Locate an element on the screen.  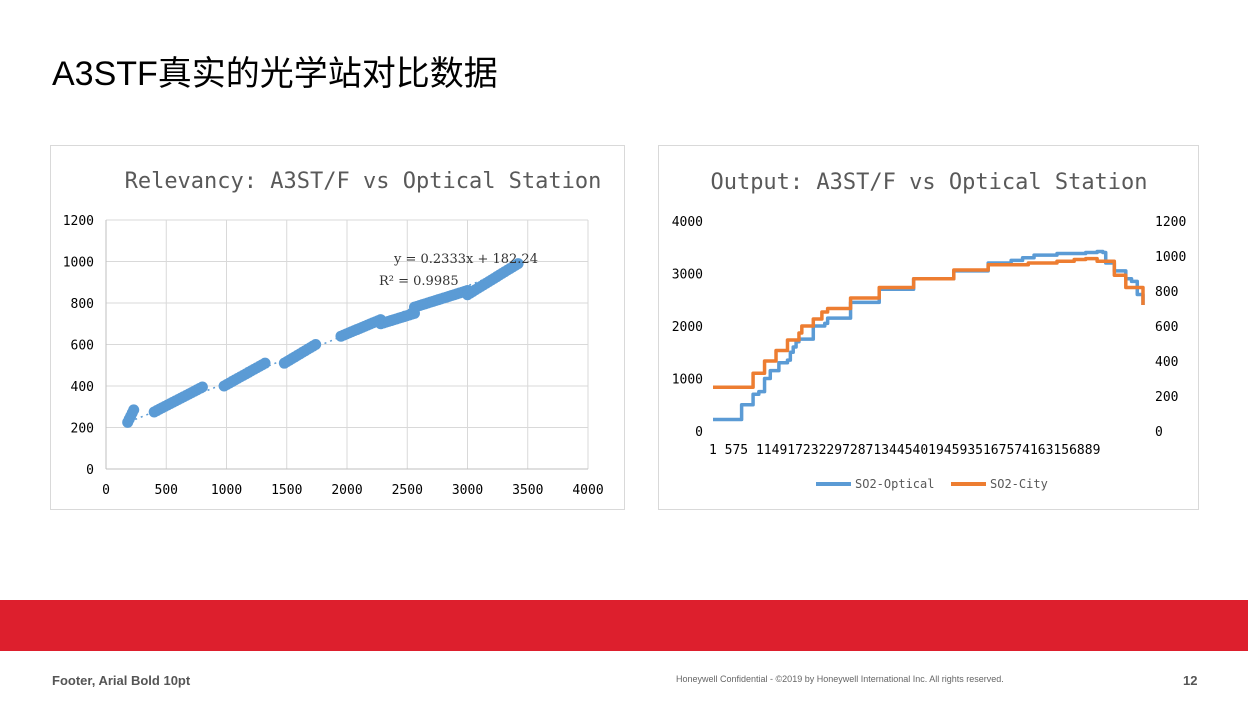
scatter-points is located at coordinates (323, 343).